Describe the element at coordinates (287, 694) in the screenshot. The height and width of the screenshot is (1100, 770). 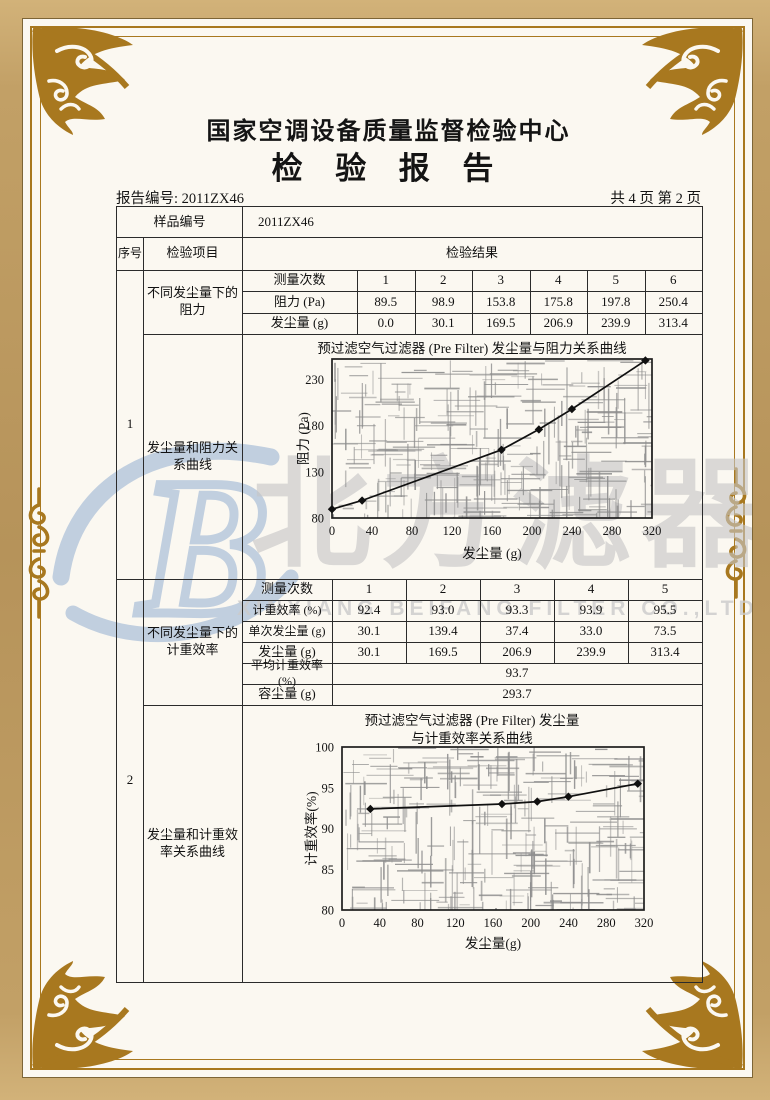
I see `row-label: 容尘量 (g)` at that location.